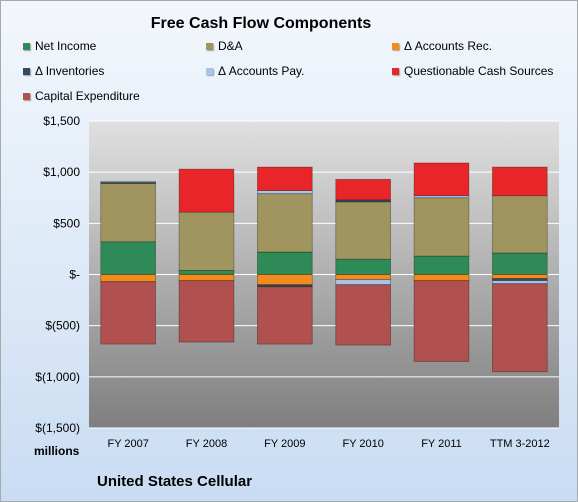 The height and width of the screenshot is (502, 578). What do you see at coordinates (127, 444) in the screenshot?
I see `x-tick-label: FY 2007` at bounding box center [127, 444].